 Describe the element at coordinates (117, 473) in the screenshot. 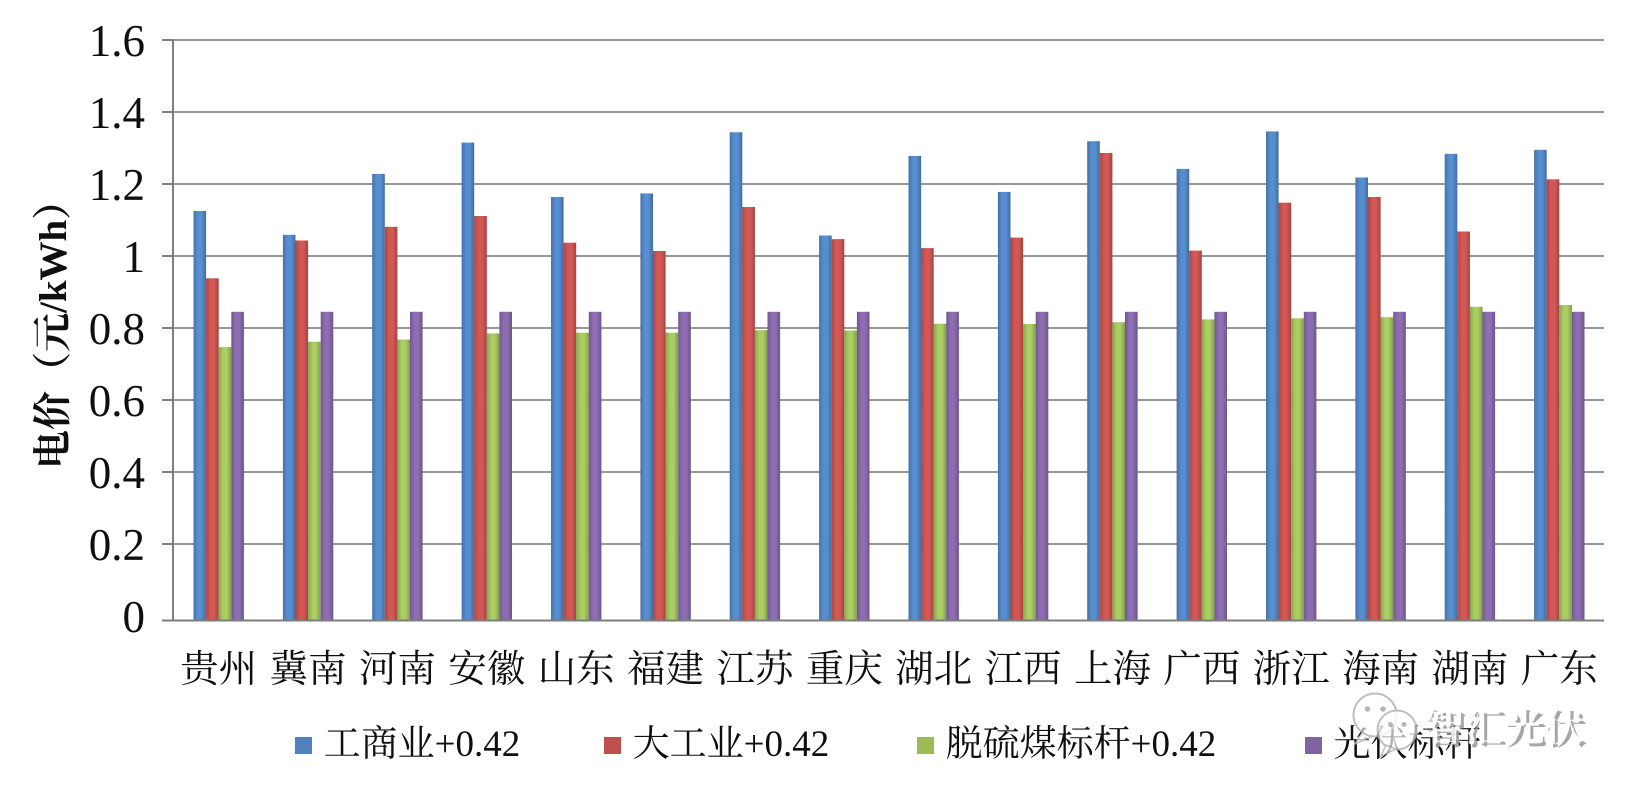

I see `svg-text: 0.4` at that location.